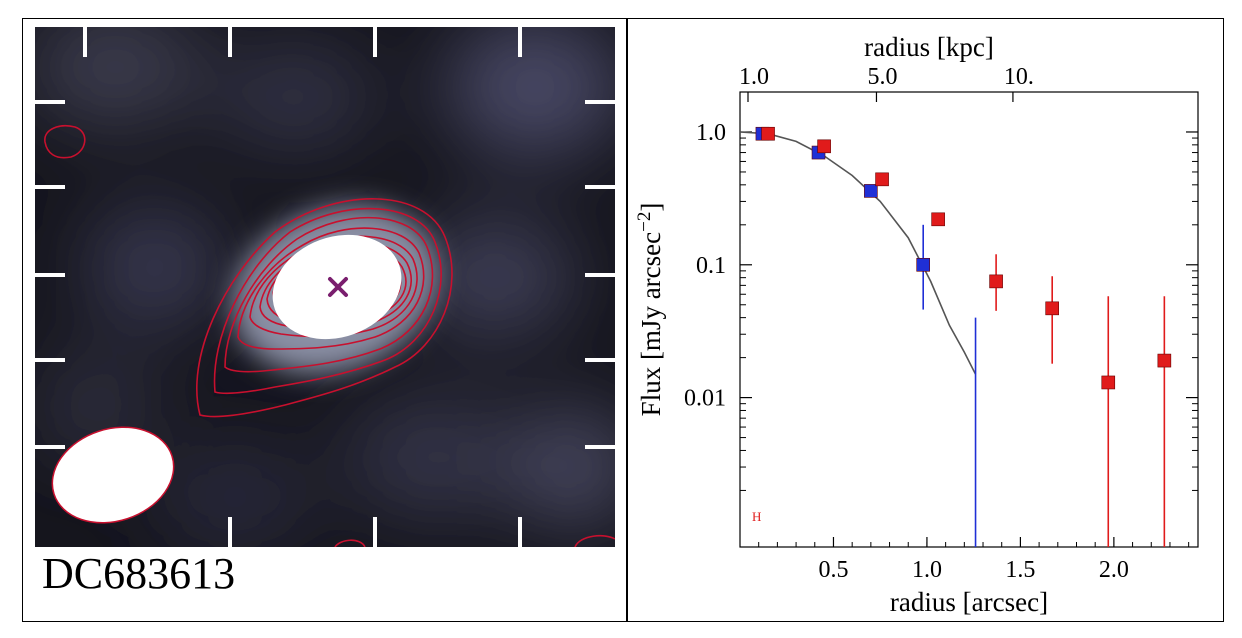  Describe the element at coordinates (627, 320) in the screenshot. I see `panel-divider` at that location.